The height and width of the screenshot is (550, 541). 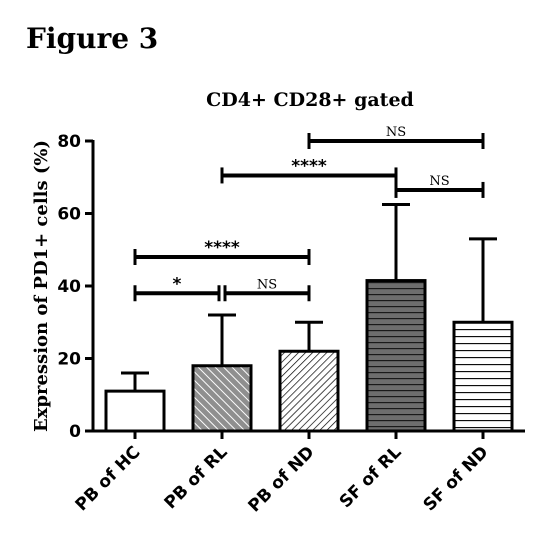 I want to click on bar-pb-of-hc, so click(x=135, y=411).